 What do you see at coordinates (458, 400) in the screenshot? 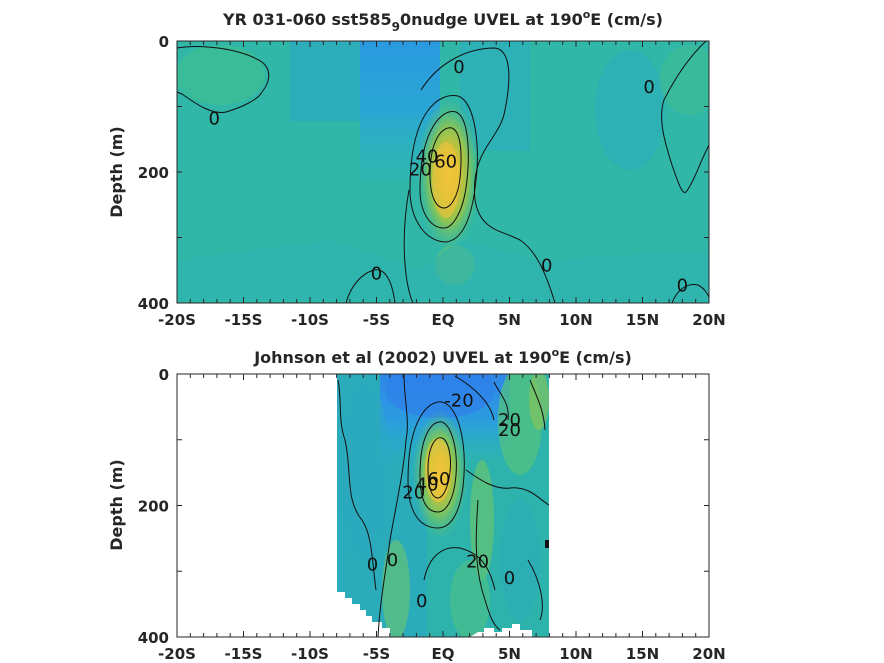
I see `contour-label: -20` at bounding box center [458, 400].